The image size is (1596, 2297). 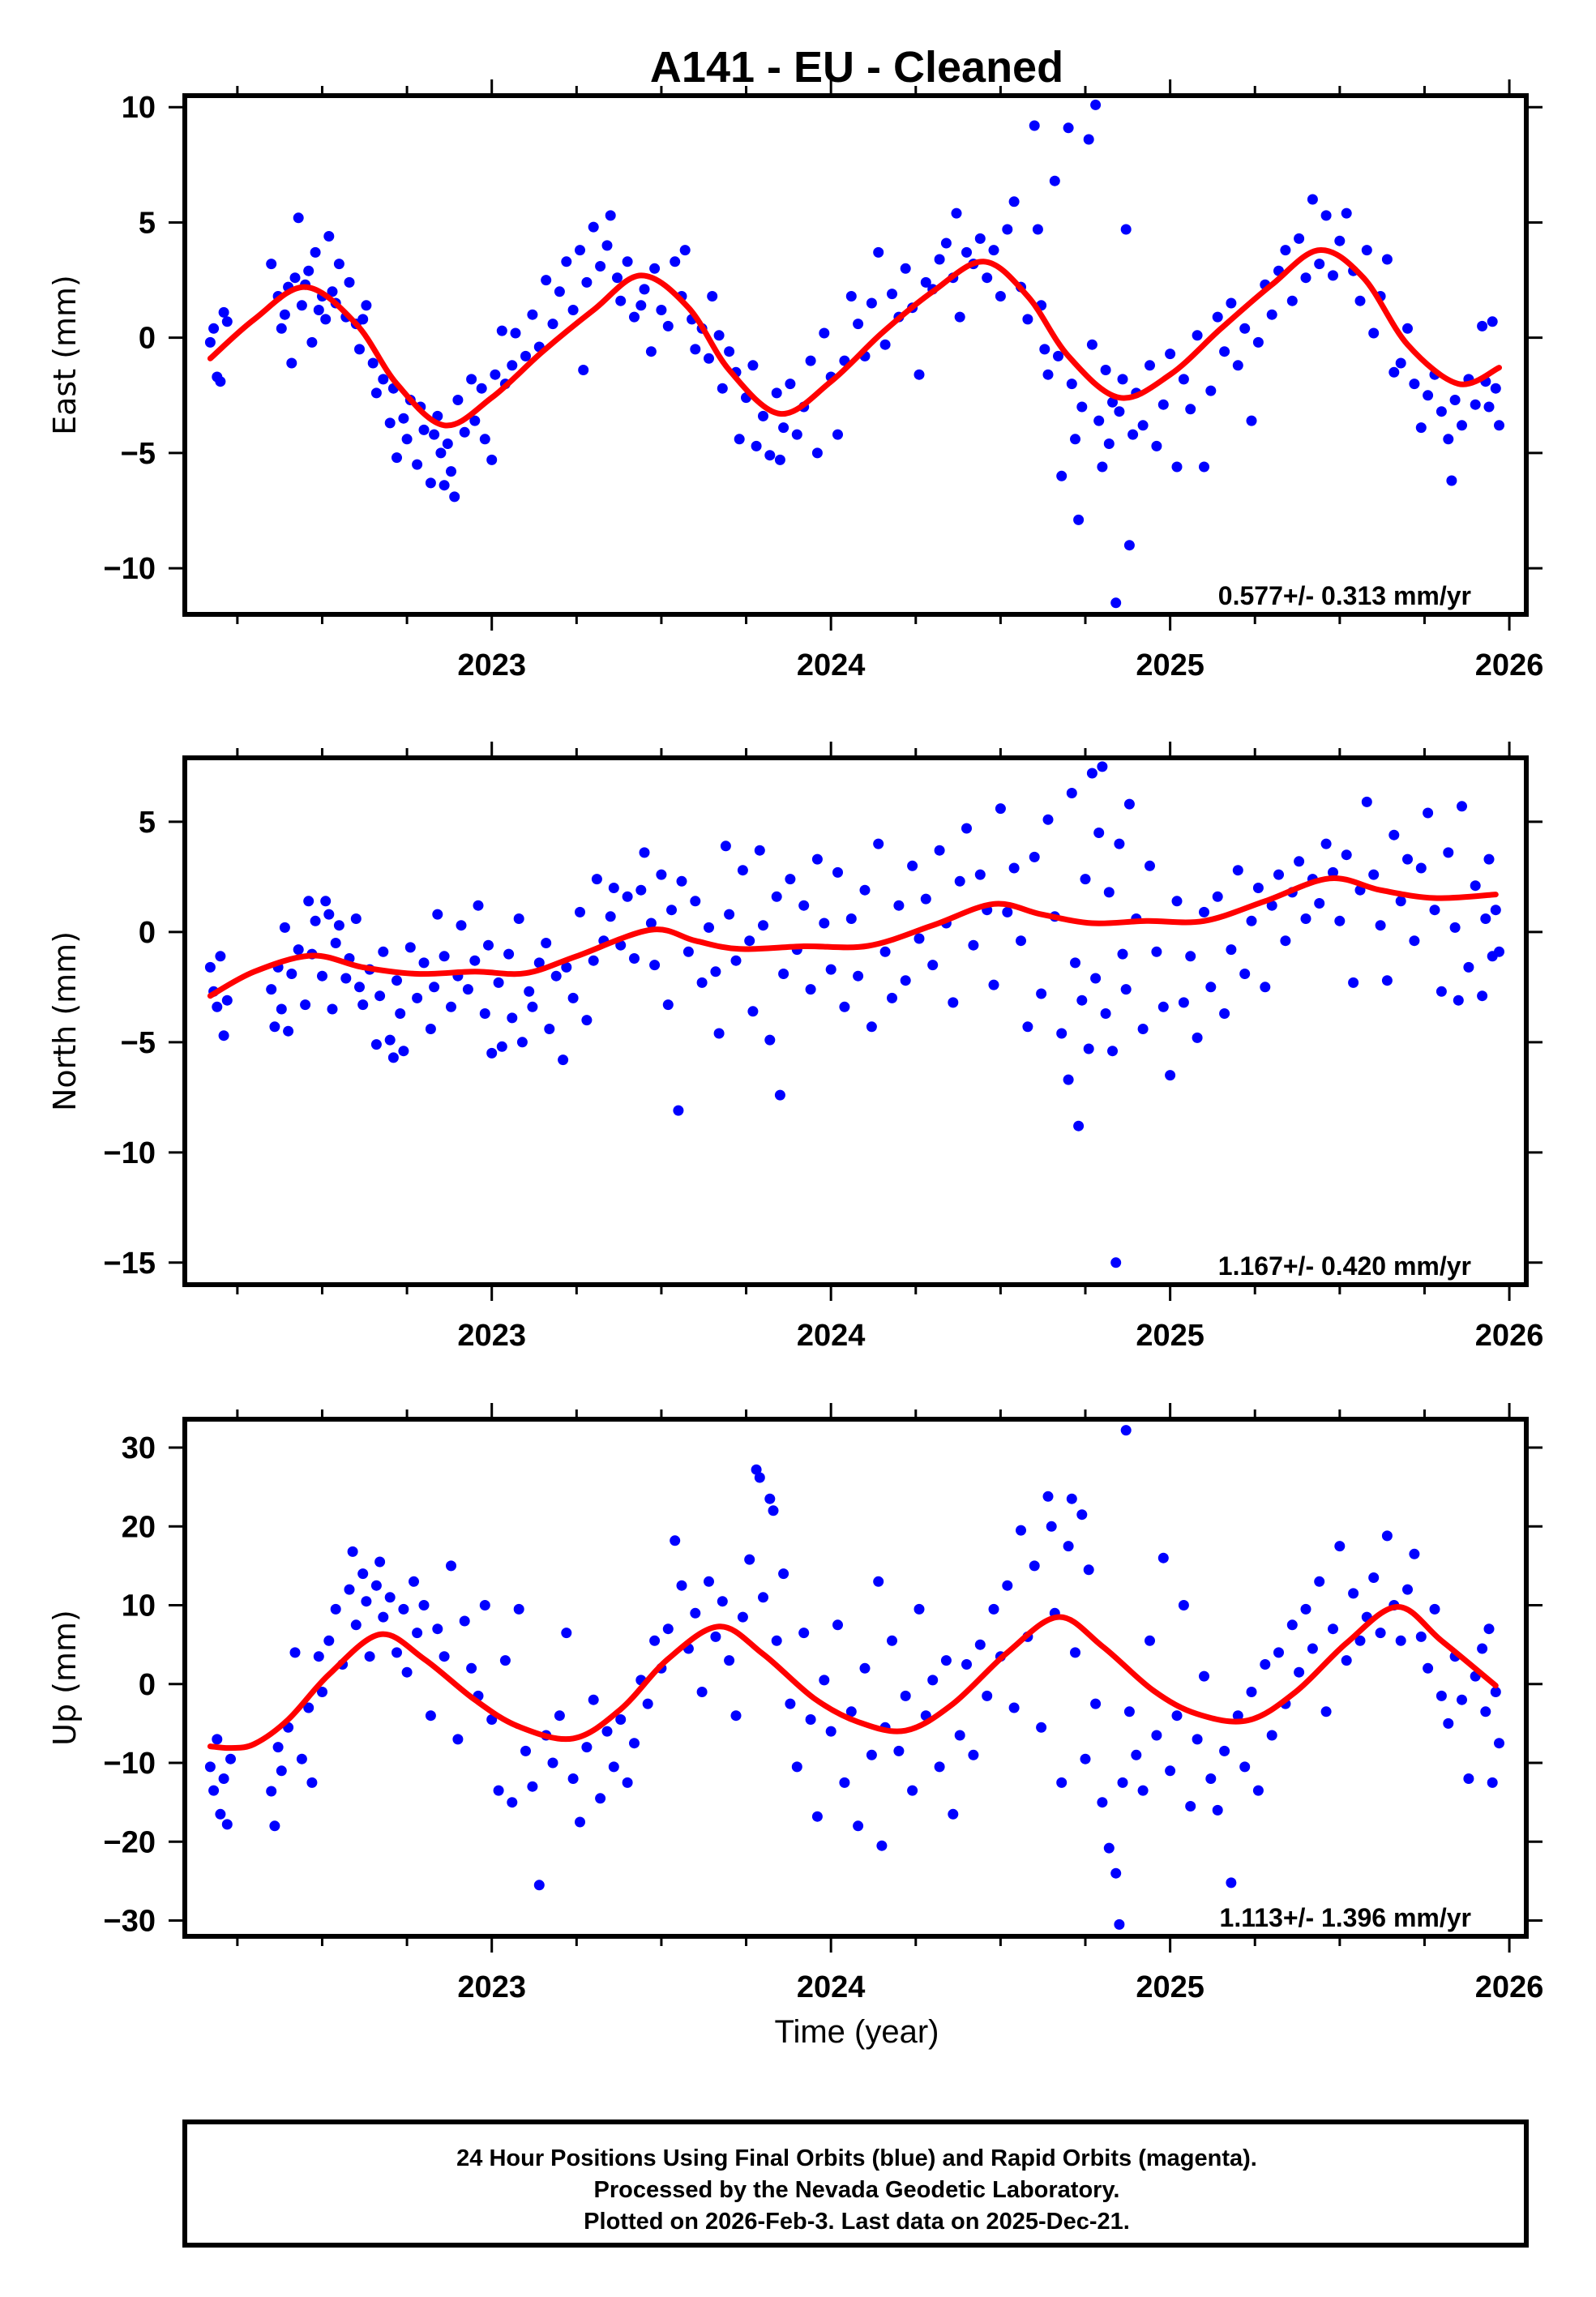 I want to click on east-x-tick-label: 2024, so click(x=831, y=665).